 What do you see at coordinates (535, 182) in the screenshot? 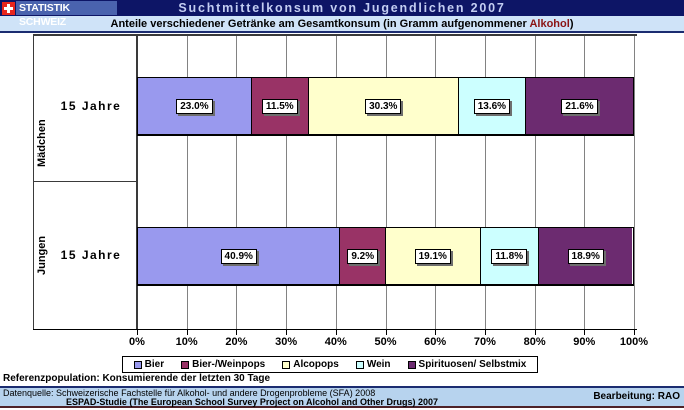
I see `gridline-80%` at bounding box center [535, 182].